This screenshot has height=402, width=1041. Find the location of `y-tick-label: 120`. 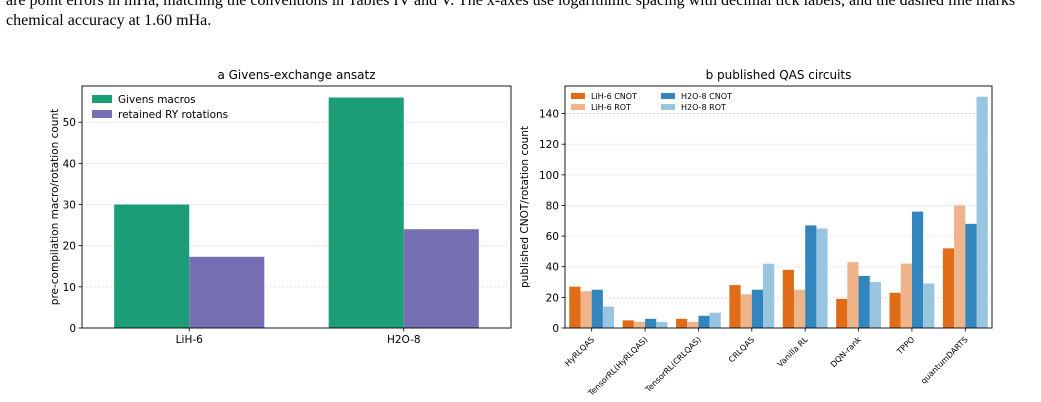

y-tick-label: 120 is located at coordinates (549, 145).